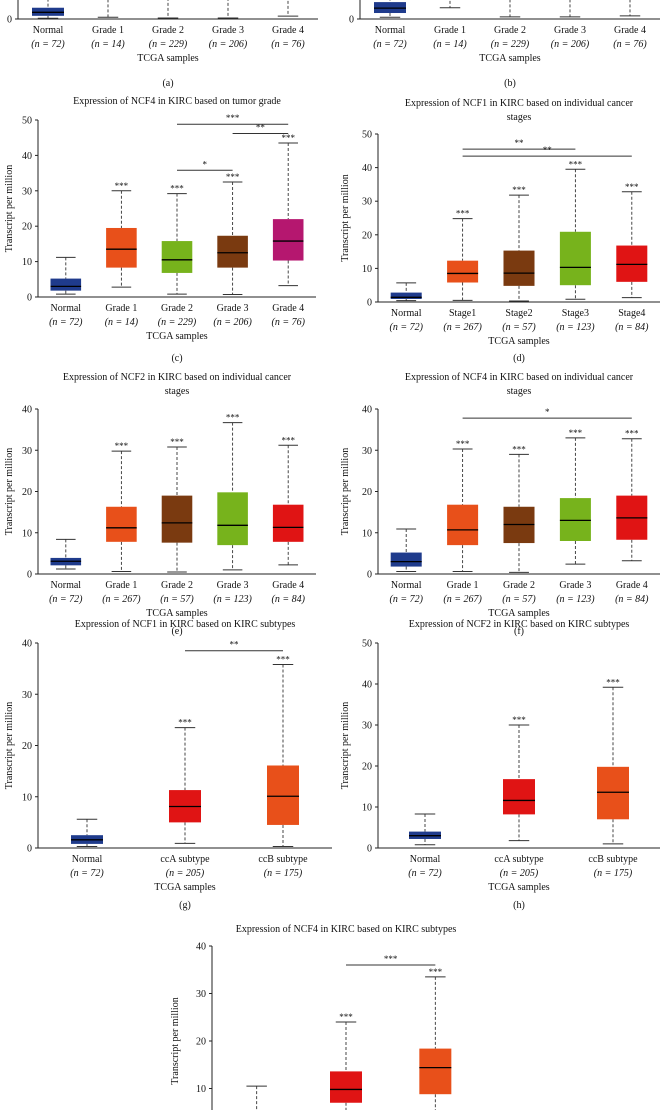 Image resolution: width=662 pixels, height=1110 pixels. What do you see at coordinates (233, 308) in the screenshot?
I see `x-tick-label: Grade 3` at bounding box center [233, 308].